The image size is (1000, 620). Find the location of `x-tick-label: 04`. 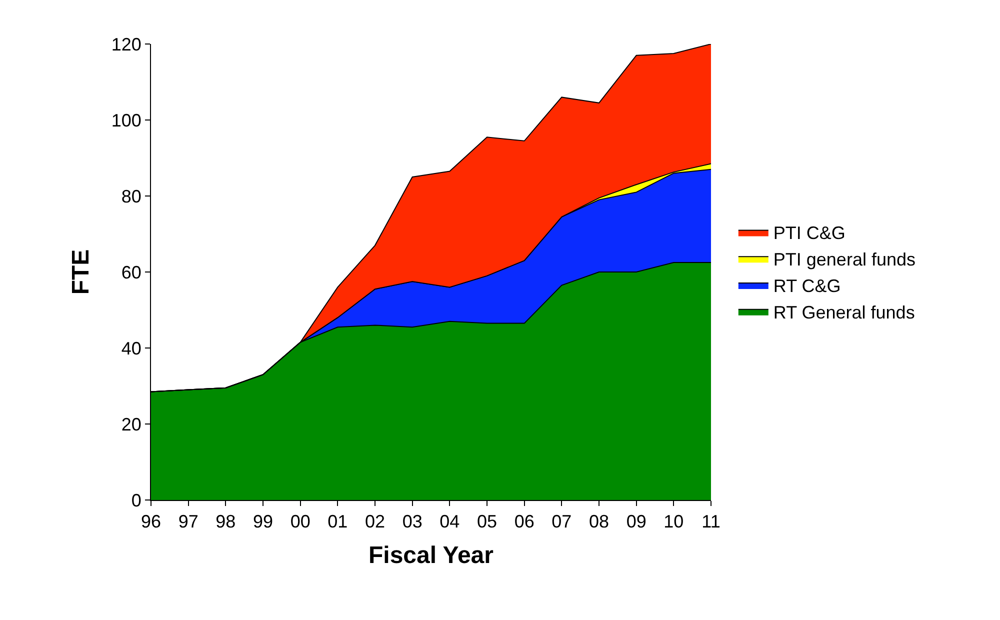

x-tick-label: 04 is located at coordinates (450, 522).